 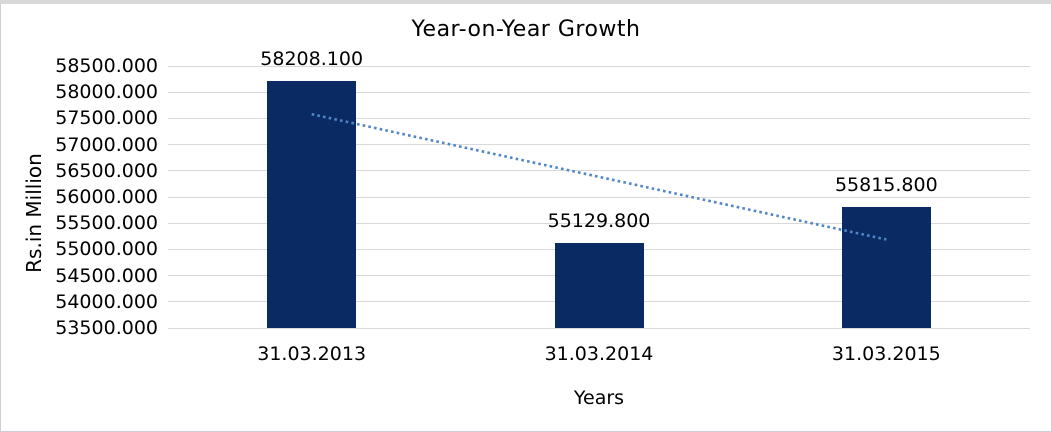 I want to click on y-axis-tick-label: 55000.000, so click(x=106, y=249).